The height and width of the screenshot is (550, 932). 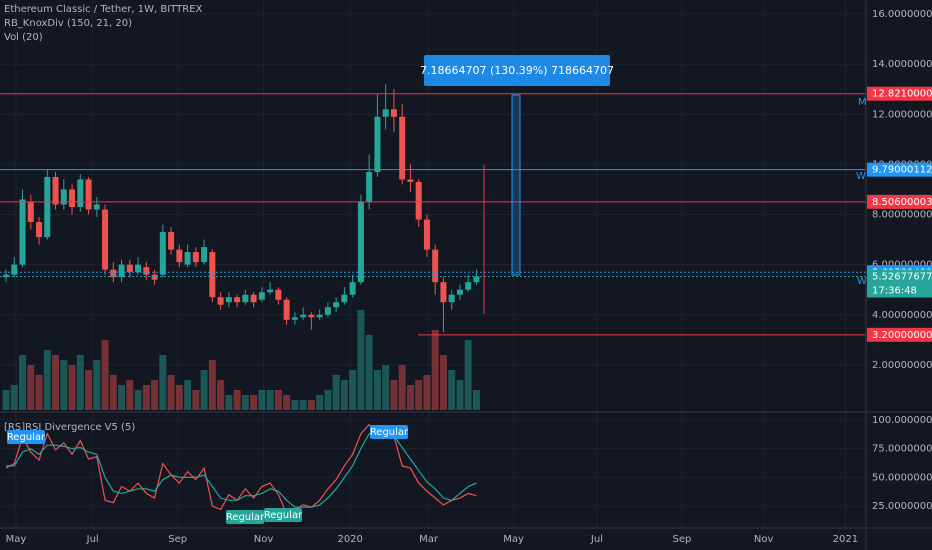 I want to click on x-tick-label: 2020, so click(x=349, y=539).